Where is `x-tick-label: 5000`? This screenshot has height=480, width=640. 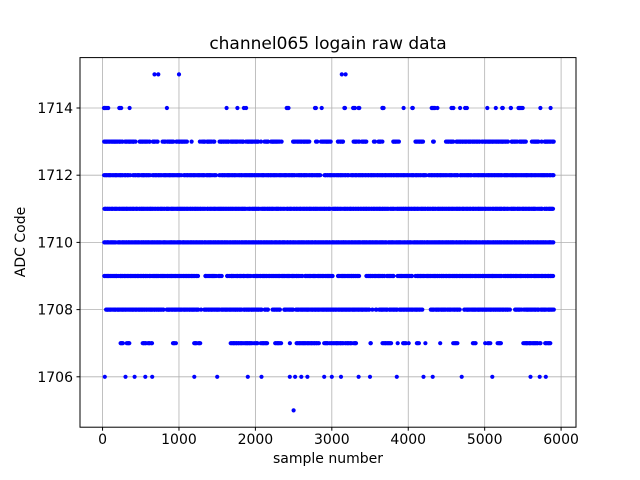
x-tick-label: 5000 is located at coordinates (485, 440).